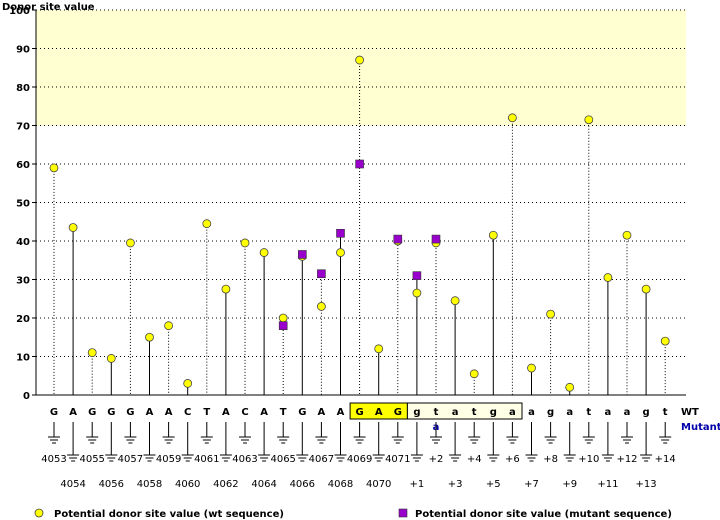 Image resolution: width=720 pixels, height=520 pixels. Describe the element at coordinates (464, 411) in the screenshot. I see `intron-box` at that location.